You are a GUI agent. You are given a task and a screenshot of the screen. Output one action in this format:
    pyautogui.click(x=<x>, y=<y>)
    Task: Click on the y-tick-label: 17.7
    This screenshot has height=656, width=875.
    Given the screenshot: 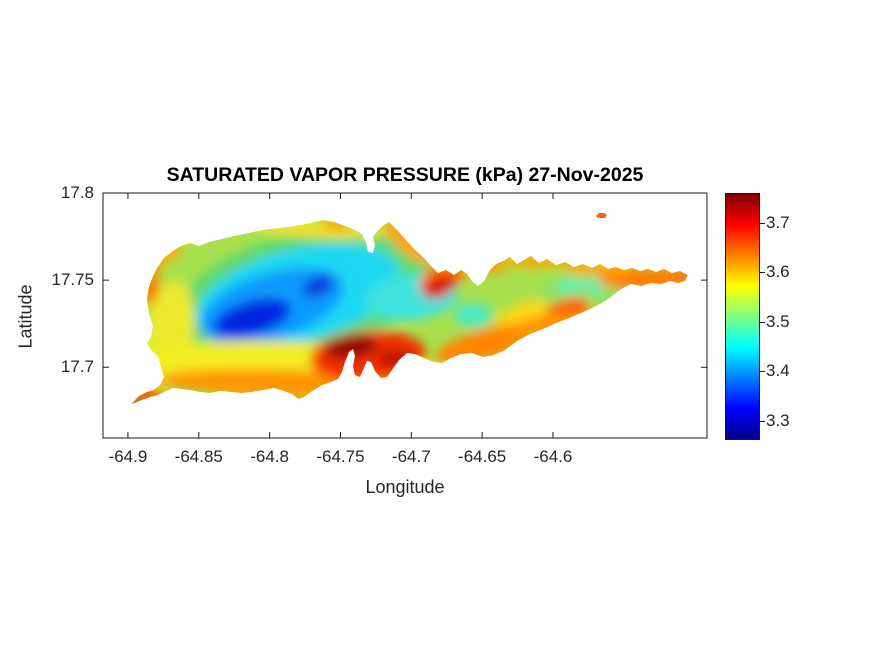 What is the action you would take?
    pyautogui.click(x=77, y=367)
    